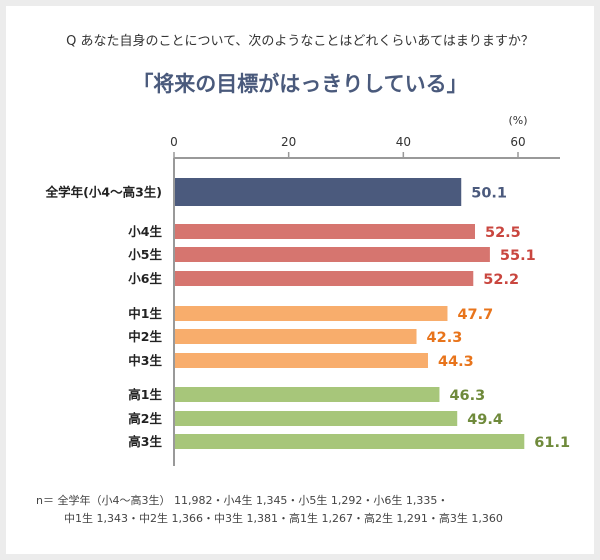  What do you see at coordinates (144, 278) in the screenshot?
I see `category-label: 小6生` at bounding box center [144, 278].